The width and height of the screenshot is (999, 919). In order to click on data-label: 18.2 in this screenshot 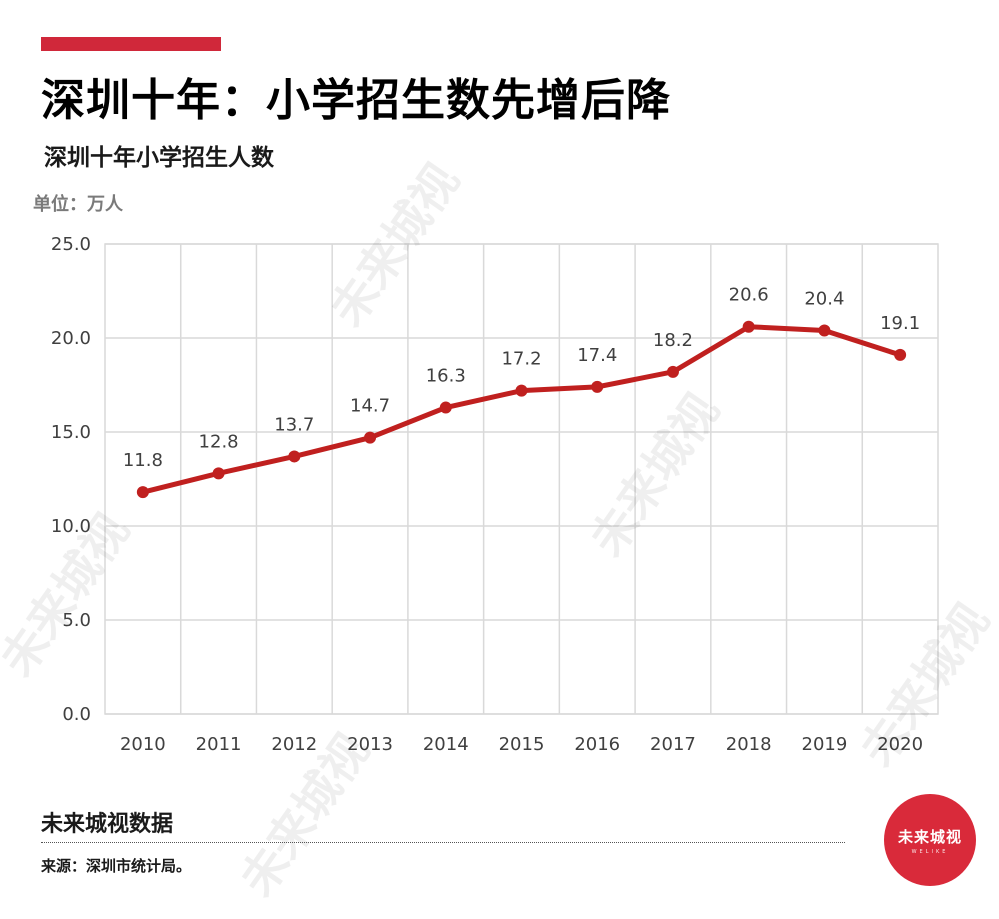, I will do `click(673, 340)`.